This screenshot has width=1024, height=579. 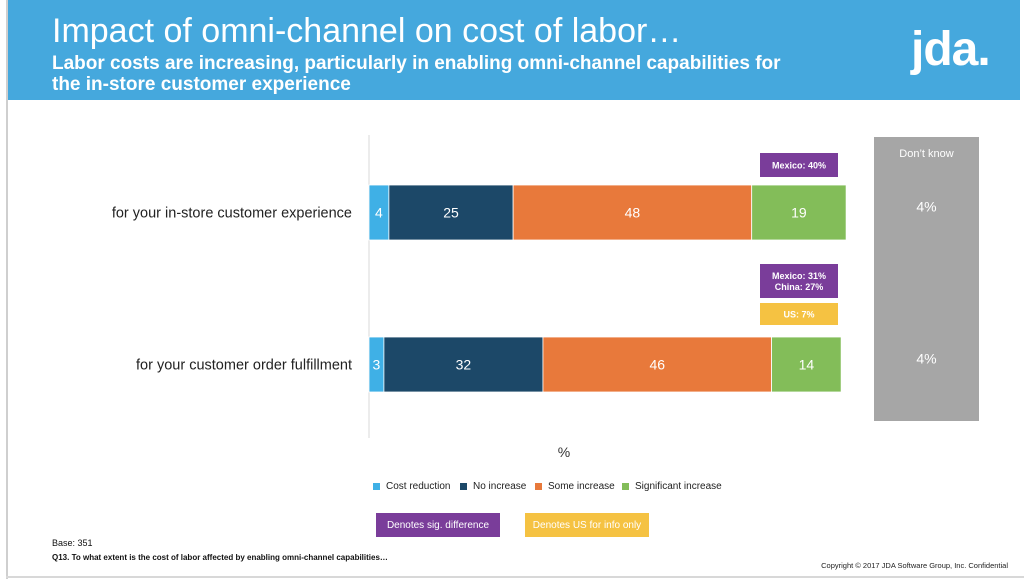 What do you see at coordinates (799, 287) in the screenshot?
I see `callout-text: China: 27%` at bounding box center [799, 287].